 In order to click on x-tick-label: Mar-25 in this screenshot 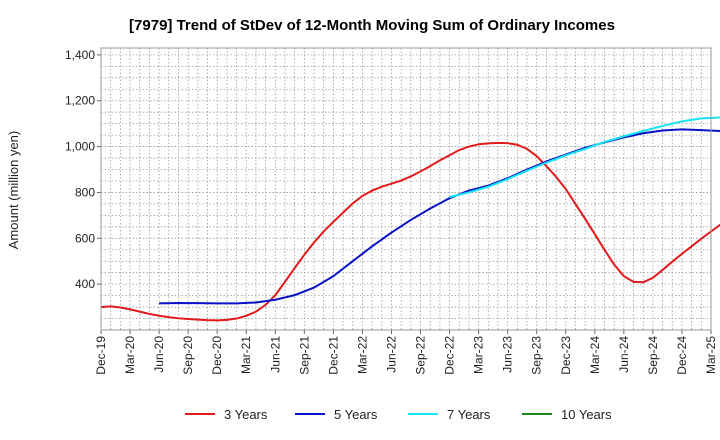, I will do `click(711, 355)`.